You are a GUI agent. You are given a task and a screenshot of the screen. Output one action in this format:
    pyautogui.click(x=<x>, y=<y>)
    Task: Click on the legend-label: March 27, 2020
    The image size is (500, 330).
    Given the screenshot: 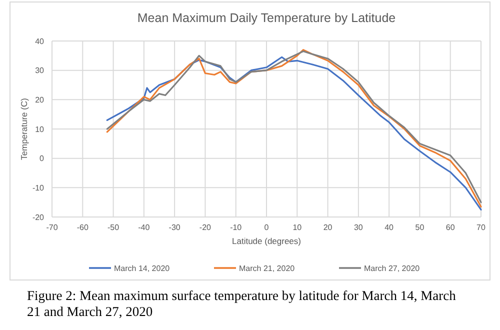 What is the action you would take?
    pyautogui.click(x=392, y=268)
    